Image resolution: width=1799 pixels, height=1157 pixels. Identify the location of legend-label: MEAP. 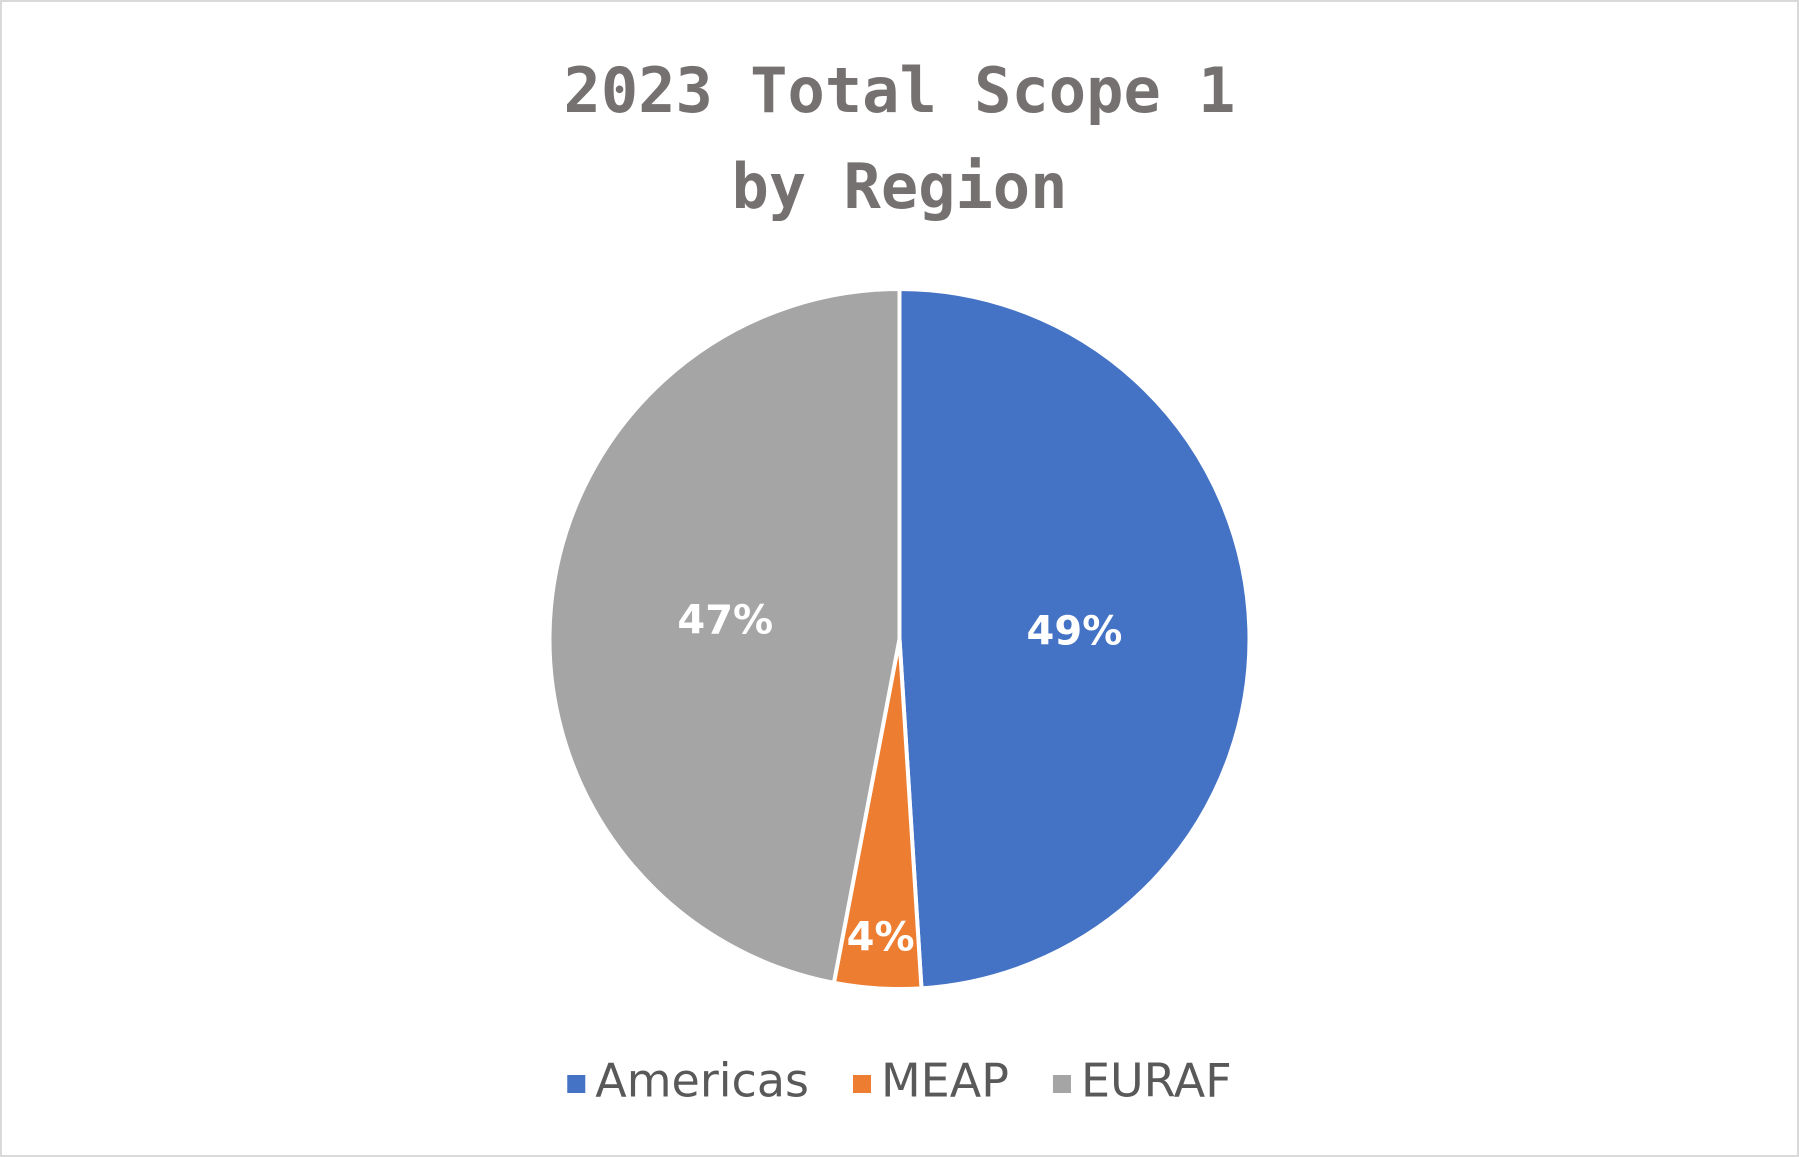
(945, 1081).